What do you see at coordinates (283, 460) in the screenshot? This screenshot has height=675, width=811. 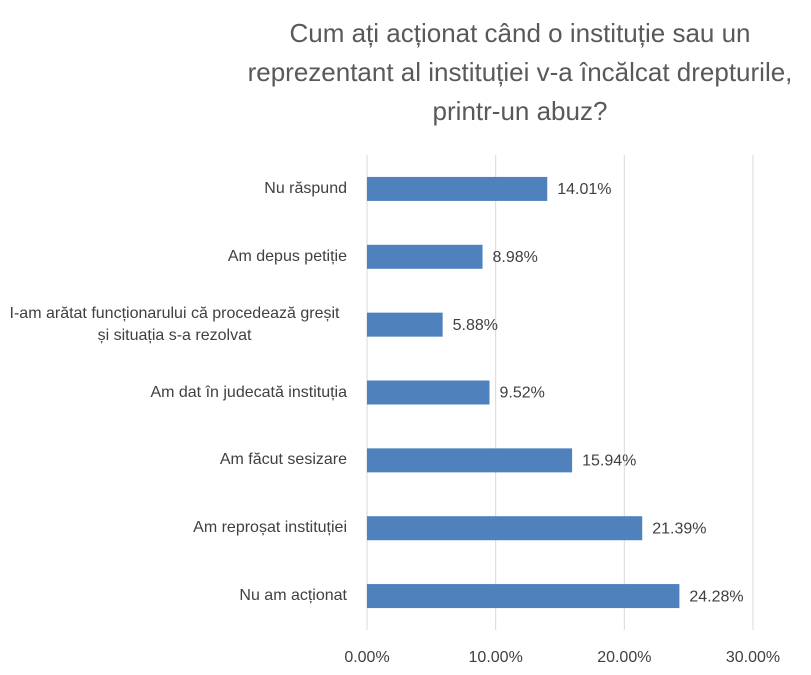 I see `y-tick-label: Am făcut sesizare` at bounding box center [283, 460].